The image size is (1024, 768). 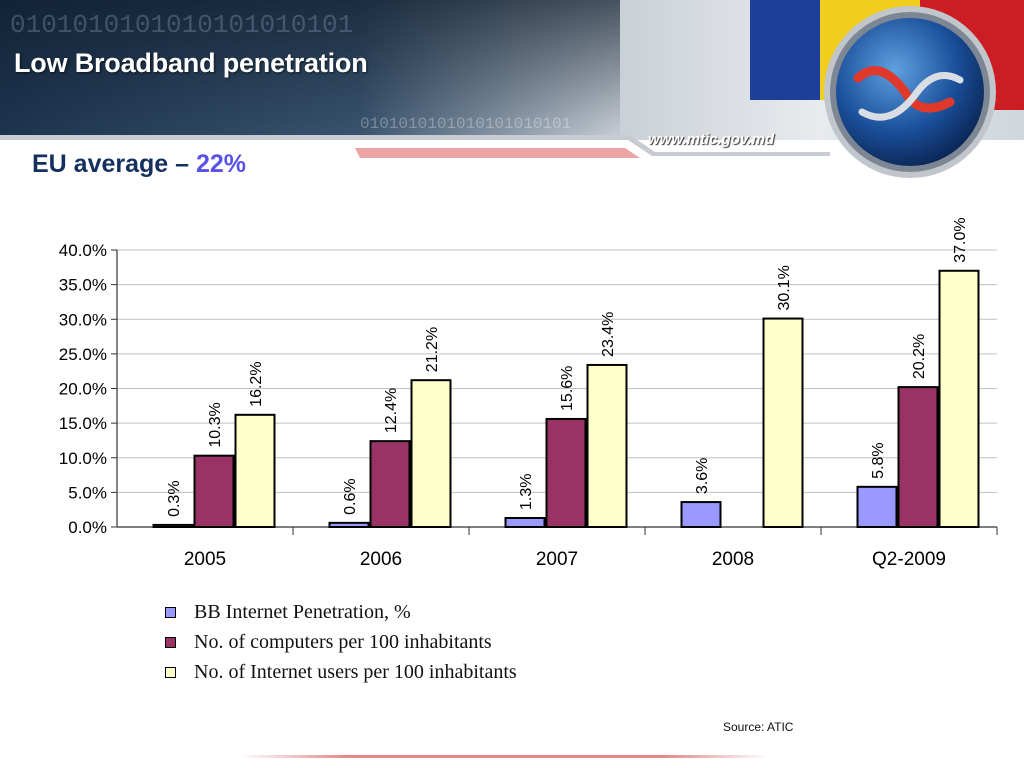 I want to click on x-tick-label: 2008, so click(x=733, y=559).